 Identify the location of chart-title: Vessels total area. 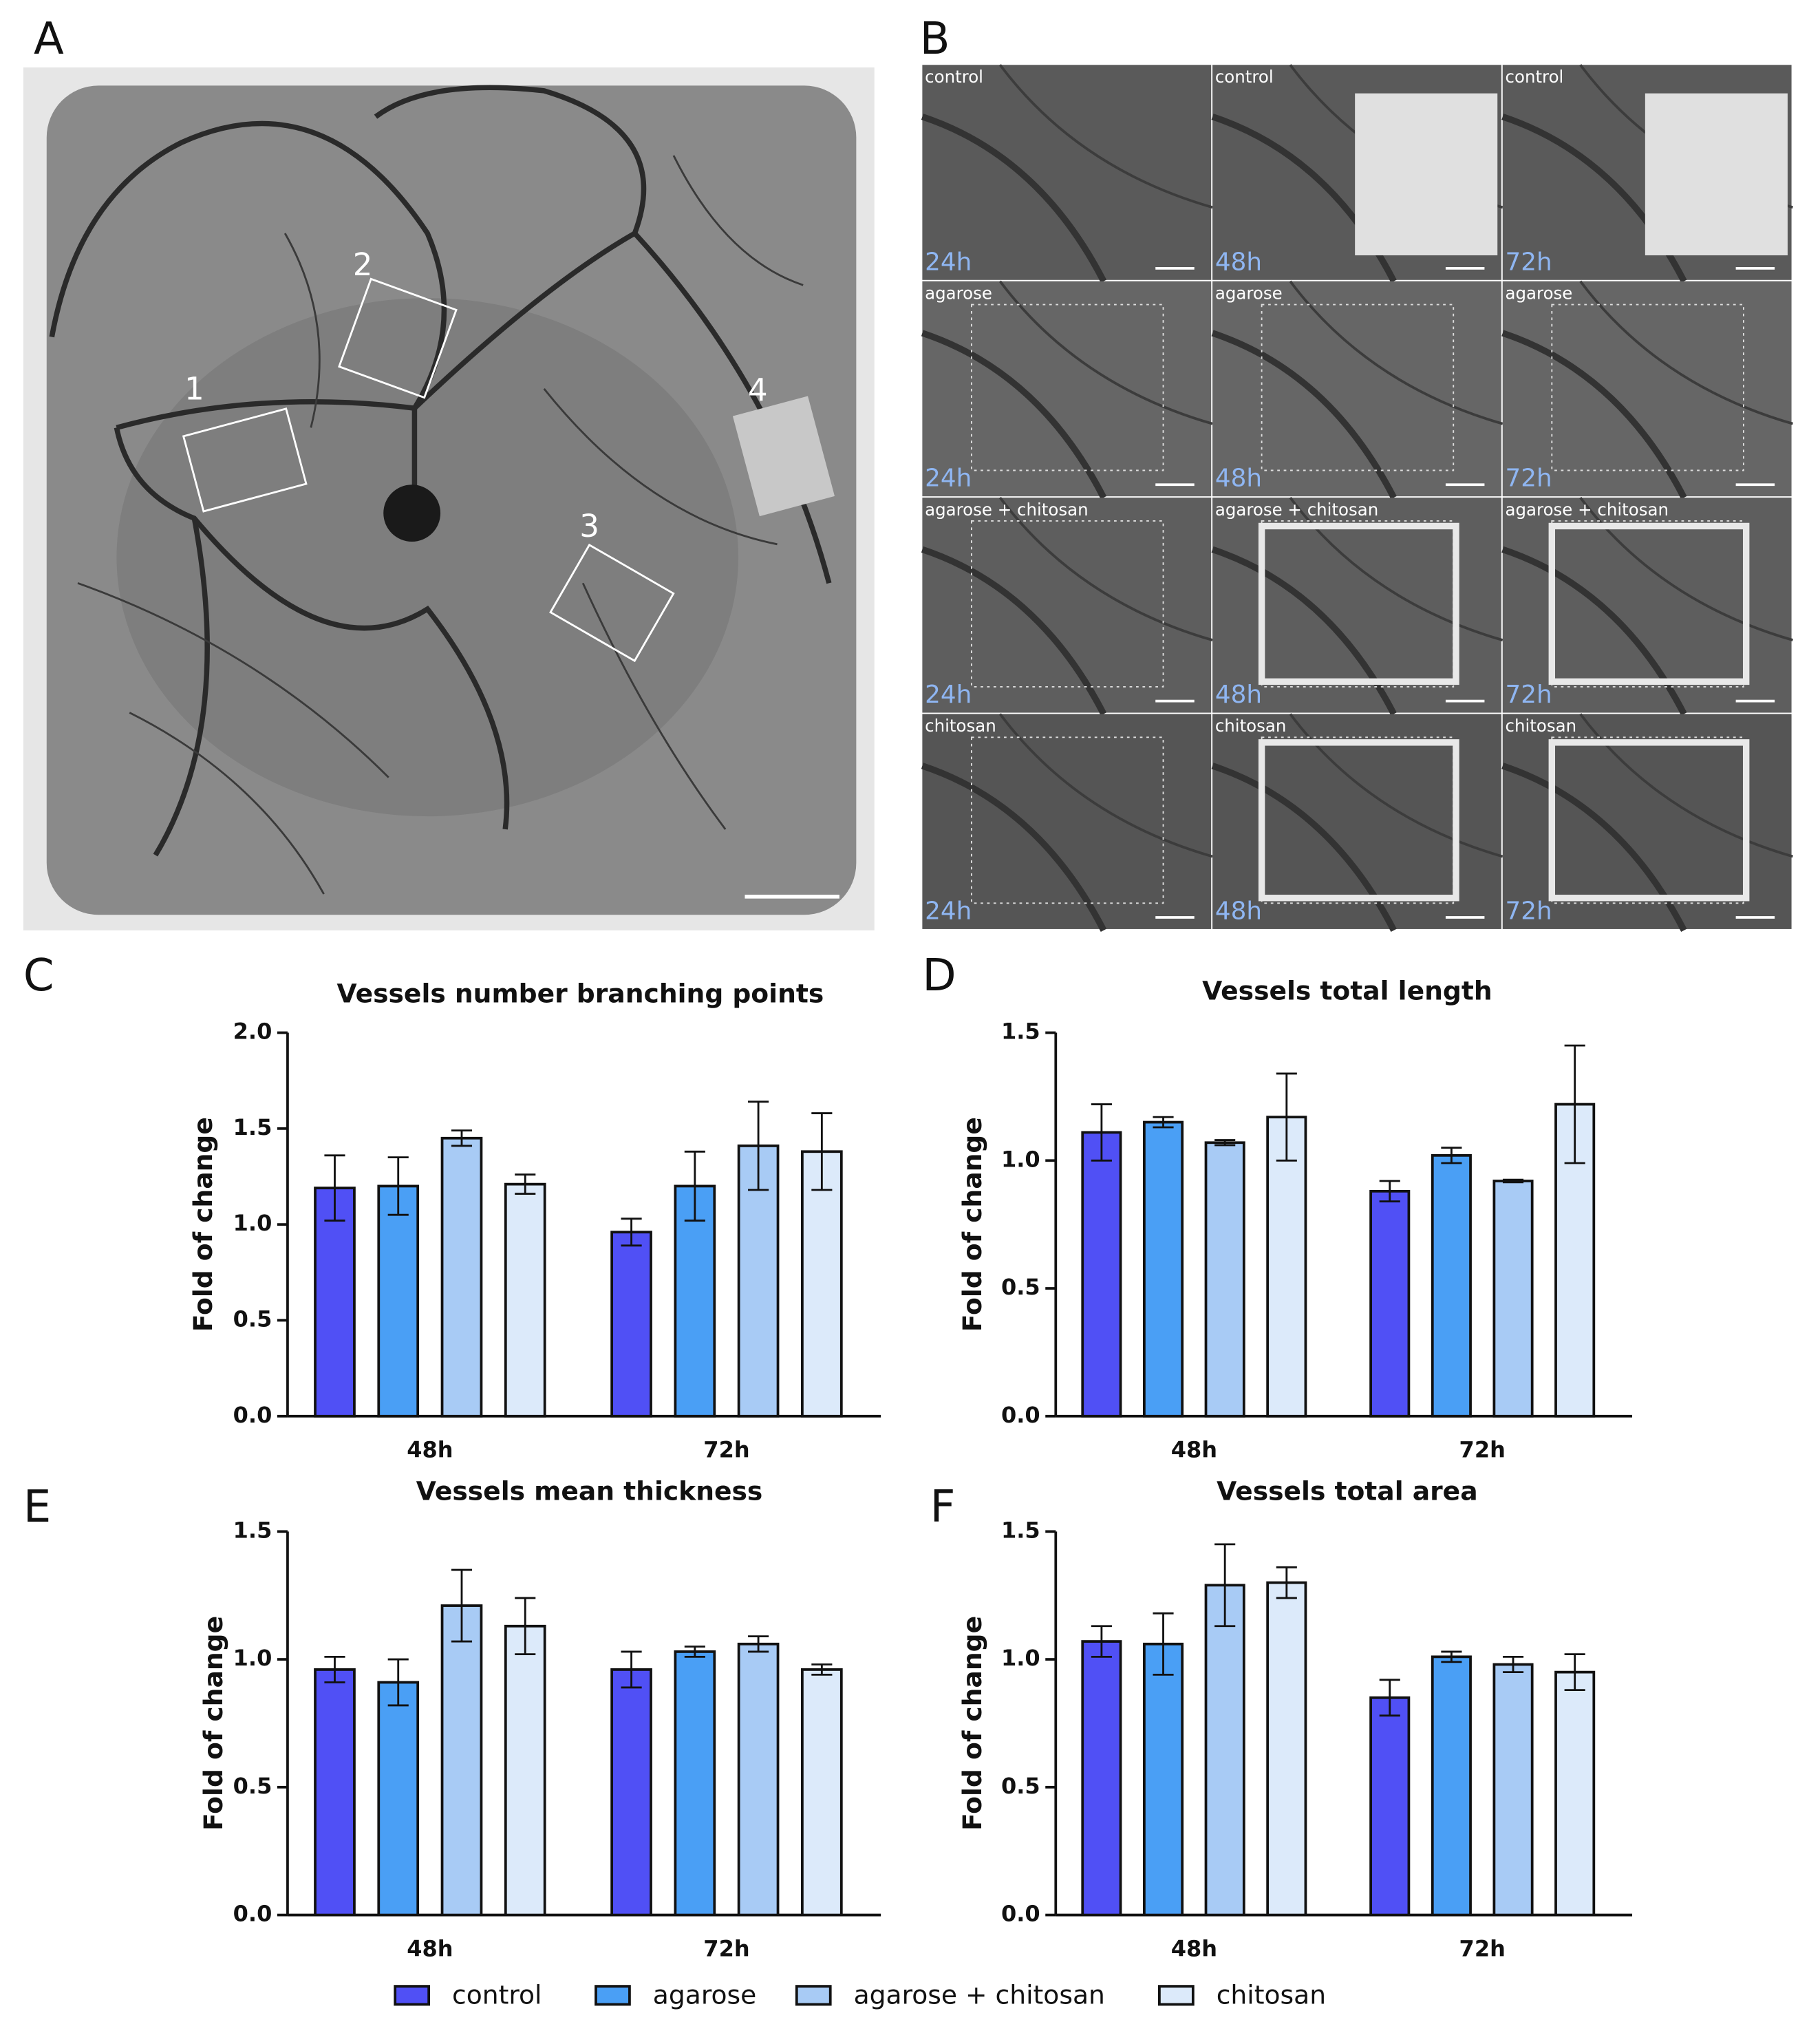
(1347, 1491).